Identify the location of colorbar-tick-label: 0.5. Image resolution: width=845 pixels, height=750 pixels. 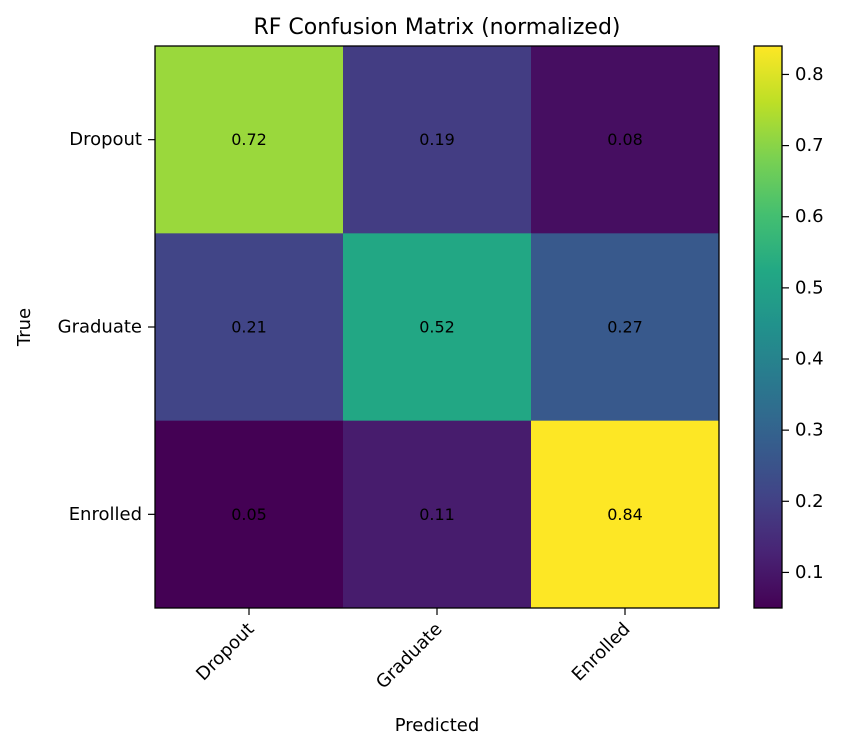
(809, 287).